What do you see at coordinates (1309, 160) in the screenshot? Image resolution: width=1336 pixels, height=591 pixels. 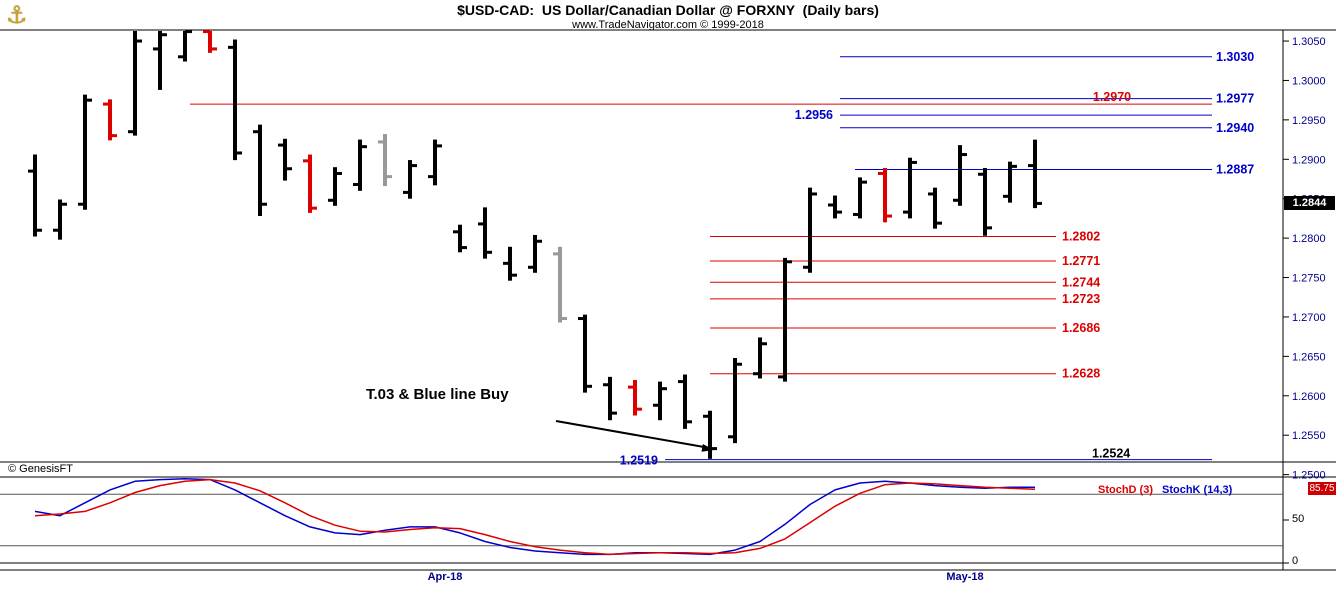 I see `price-axis-label: 1.2900` at bounding box center [1309, 160].